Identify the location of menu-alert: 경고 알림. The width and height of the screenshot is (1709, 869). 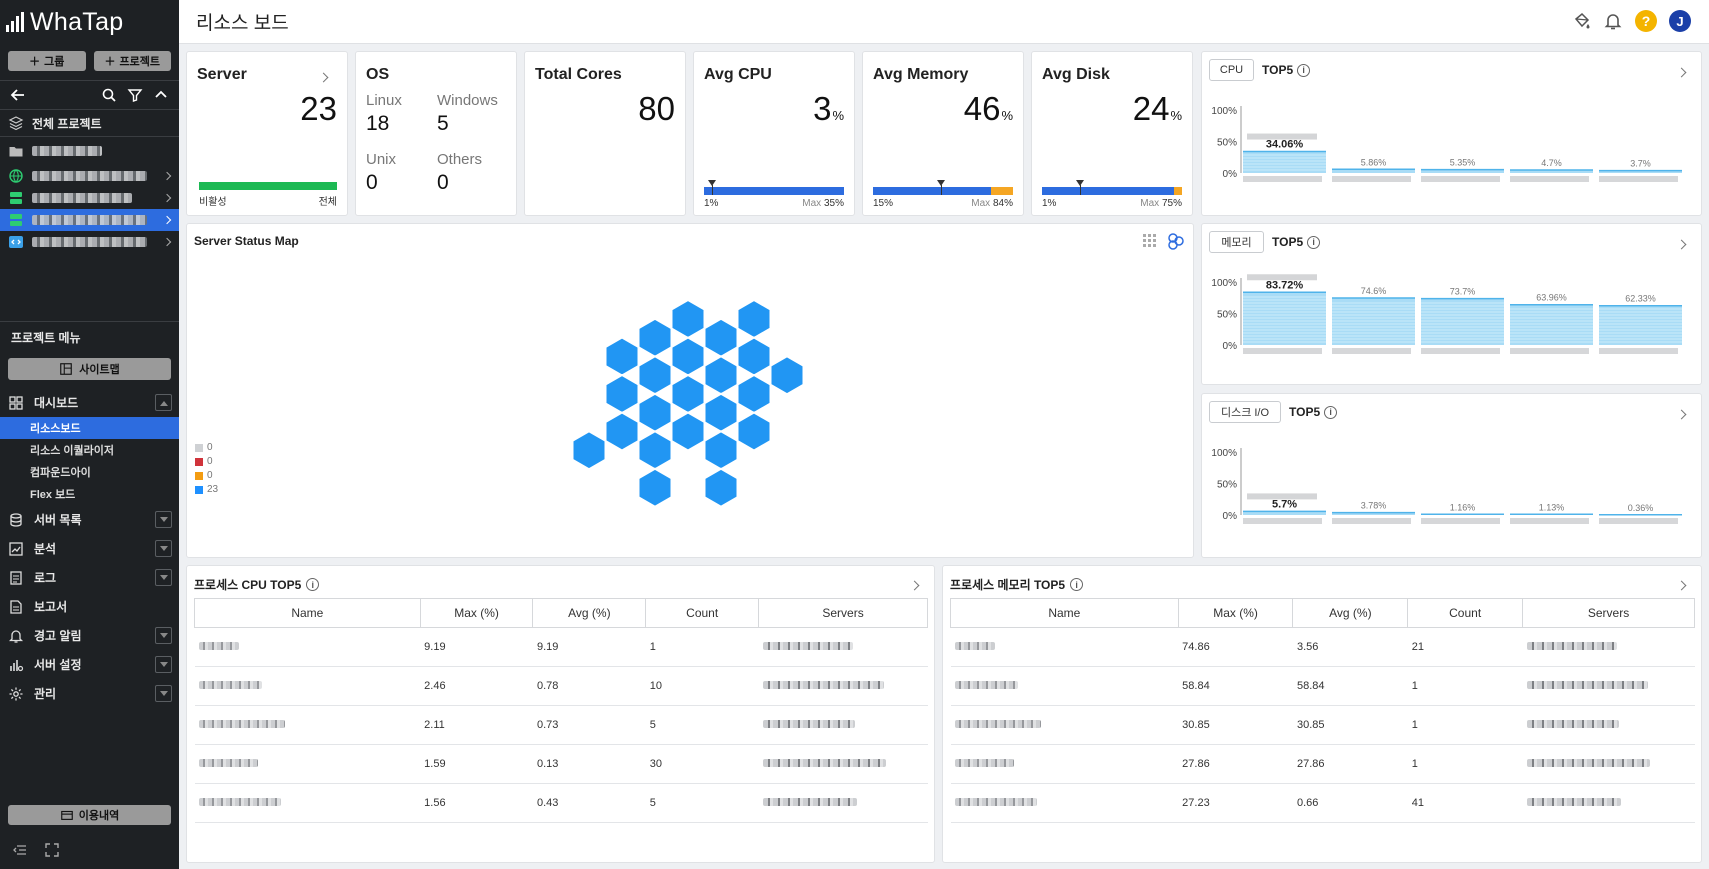
(89, 635).